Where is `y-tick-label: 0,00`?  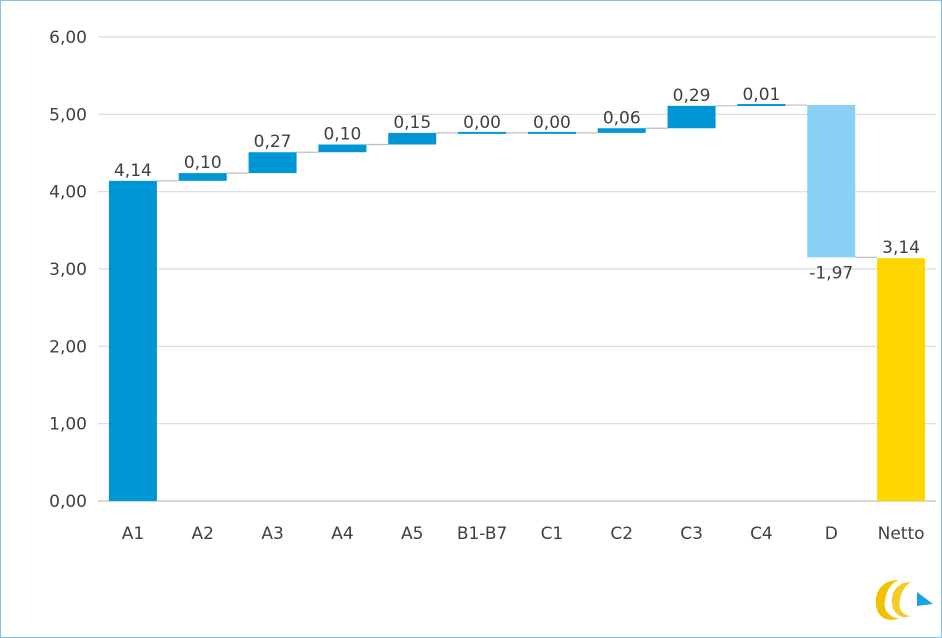 y-tick-label: 0,00 is located at coordinates (68, 502).